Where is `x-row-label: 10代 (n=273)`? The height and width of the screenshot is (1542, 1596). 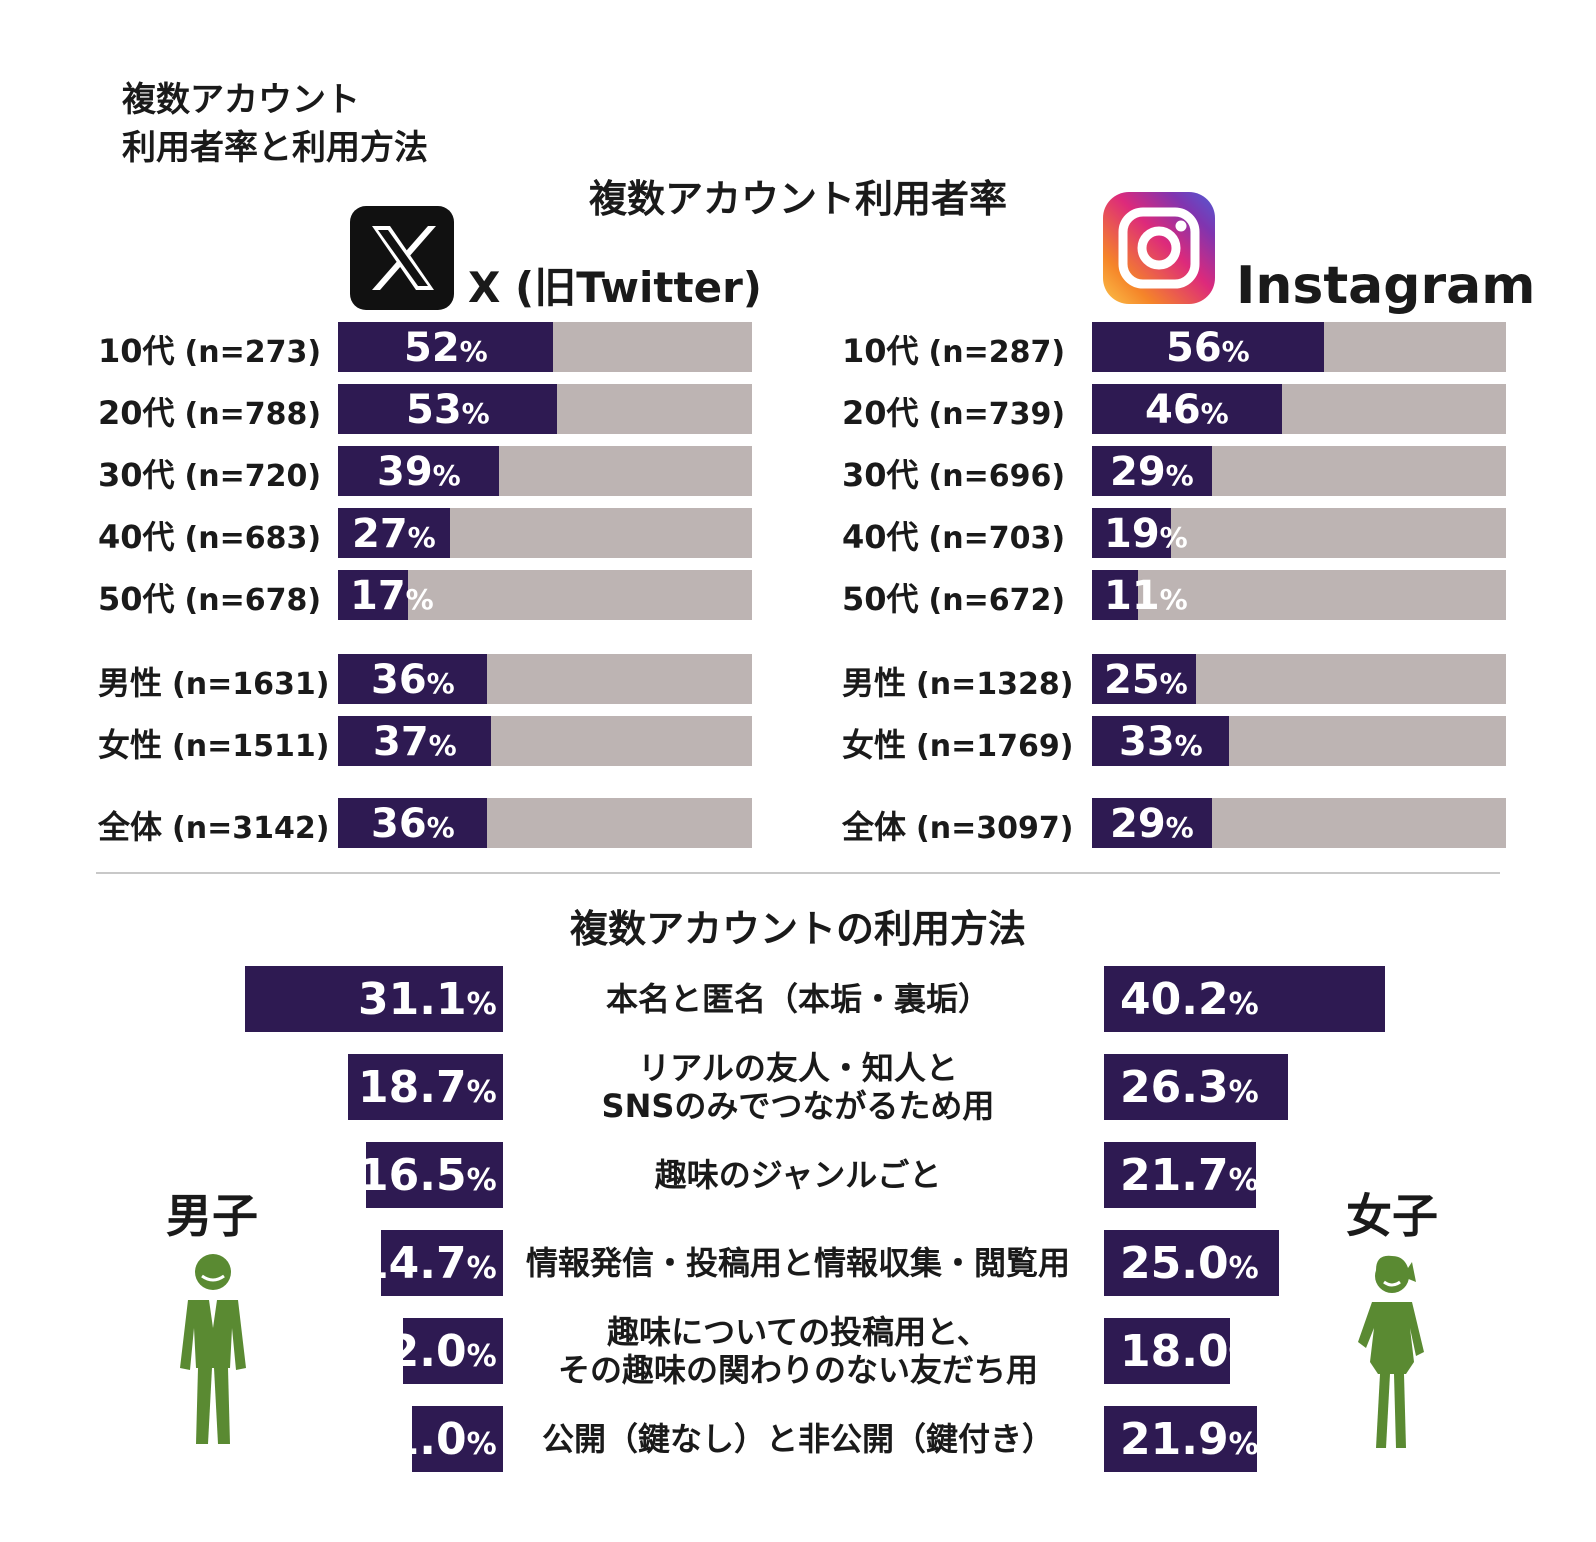 x-row-label: 10代 (n=273) is located at coordinates (209, 349).